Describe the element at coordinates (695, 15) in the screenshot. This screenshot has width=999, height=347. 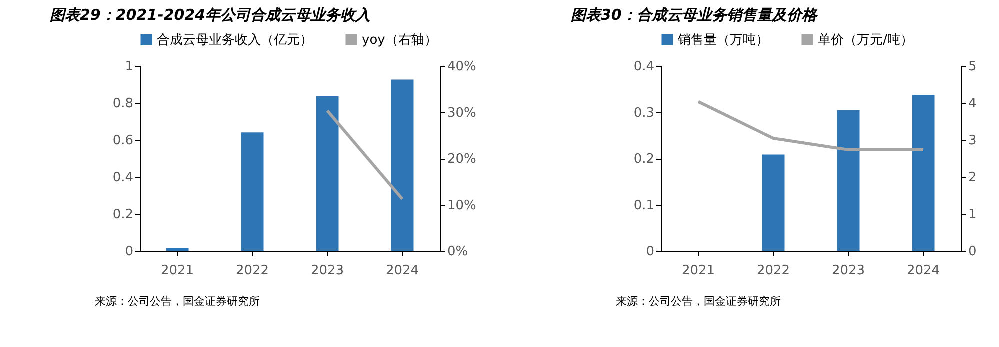
I see `chart-title: 图表30：合成云母业务销售量及价格` at that location.